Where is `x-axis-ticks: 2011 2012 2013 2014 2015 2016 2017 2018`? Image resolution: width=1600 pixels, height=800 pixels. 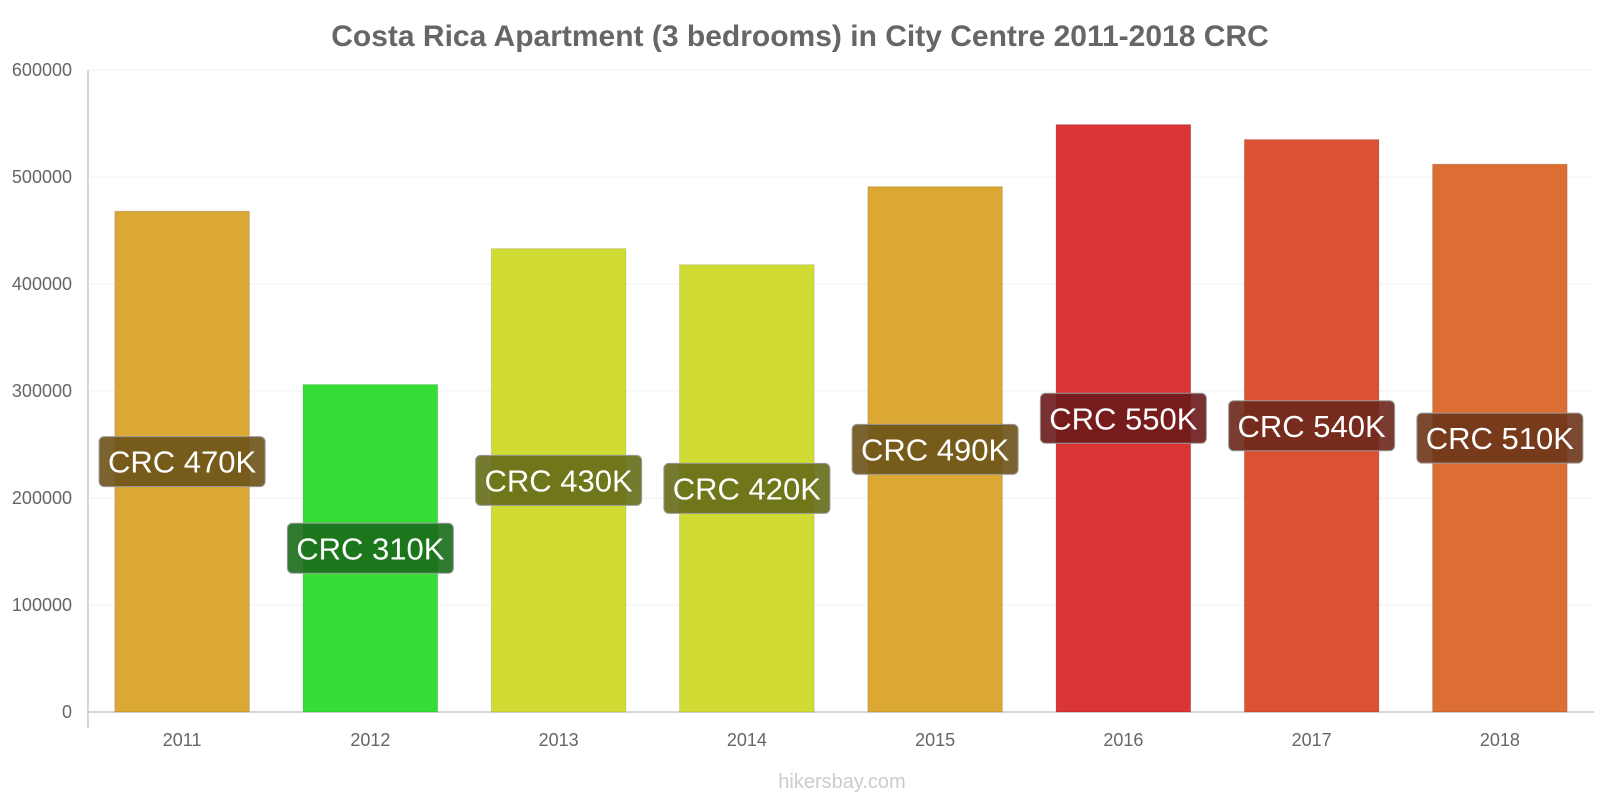 x-axis-ticks: 2011 2012 2013 2014 2015 2016 2017 2018 is located at coordinates (841, 740).